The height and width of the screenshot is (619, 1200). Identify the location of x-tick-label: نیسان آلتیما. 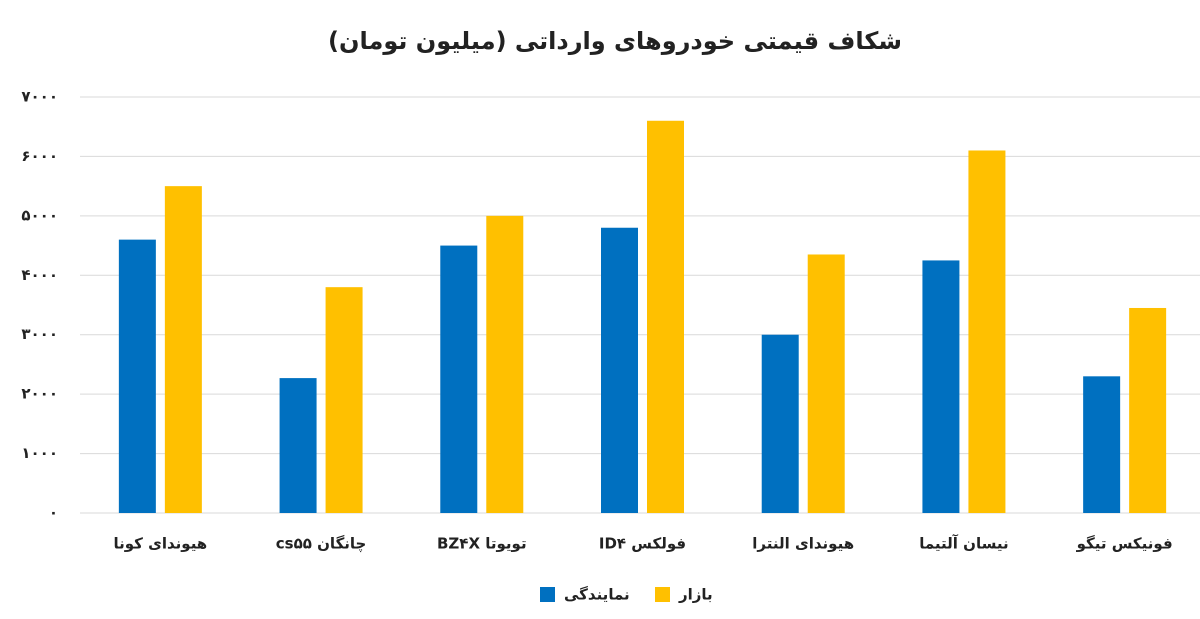
(963, 544).